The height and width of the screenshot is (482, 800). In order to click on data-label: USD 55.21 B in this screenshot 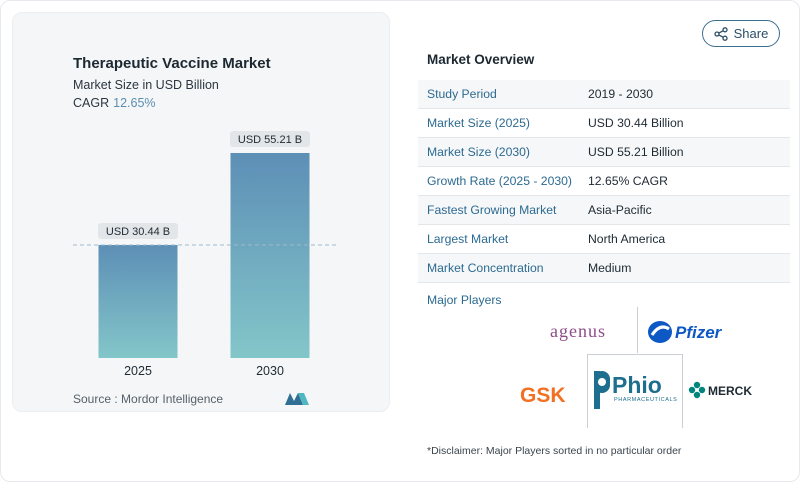, I will do `click(270, 140)`.